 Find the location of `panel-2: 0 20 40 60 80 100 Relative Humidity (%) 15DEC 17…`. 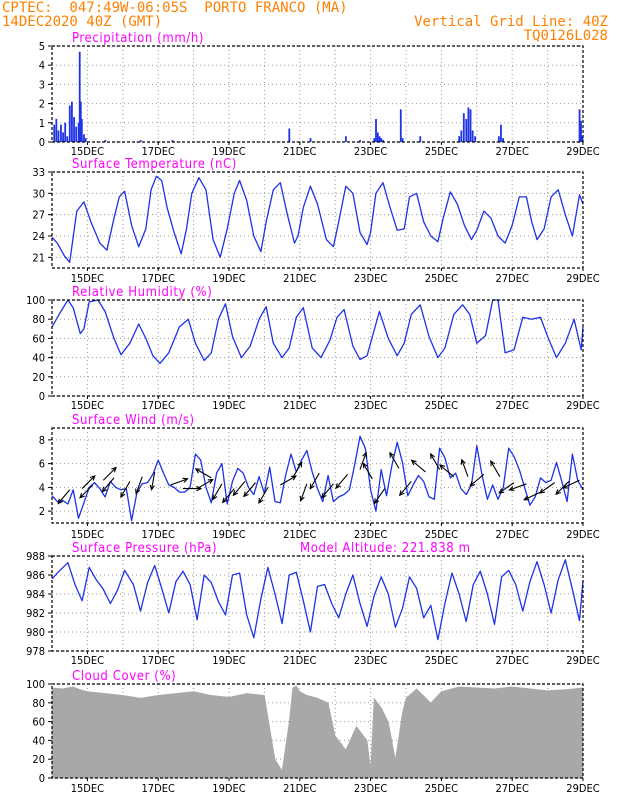

panel-2: 0 20 40 60 80 100 Relative Humidity (%) 15DEC 17… is located at coordinates (313, 348).